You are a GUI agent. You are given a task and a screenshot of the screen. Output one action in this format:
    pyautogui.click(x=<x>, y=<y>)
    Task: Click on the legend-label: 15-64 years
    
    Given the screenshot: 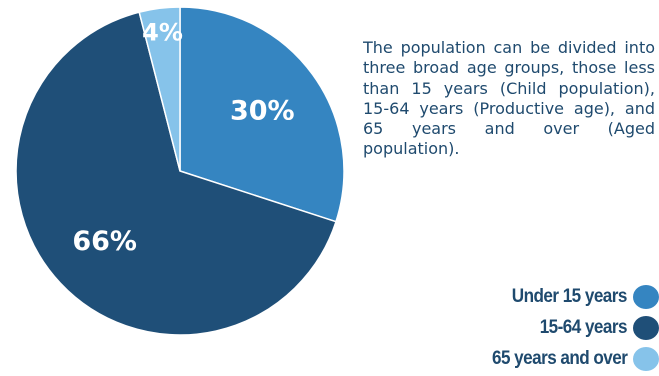 What is the action you would take?
    pyautogui.click(x=583, y=327)
    